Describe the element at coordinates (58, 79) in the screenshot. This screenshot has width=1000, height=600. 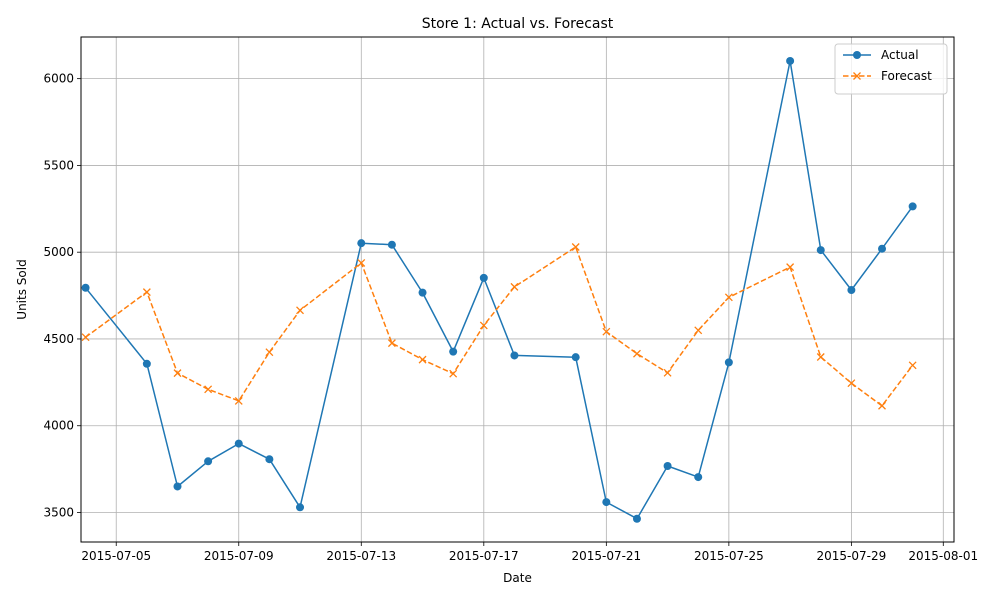
I see `y-tick-label: 6000` at that location.